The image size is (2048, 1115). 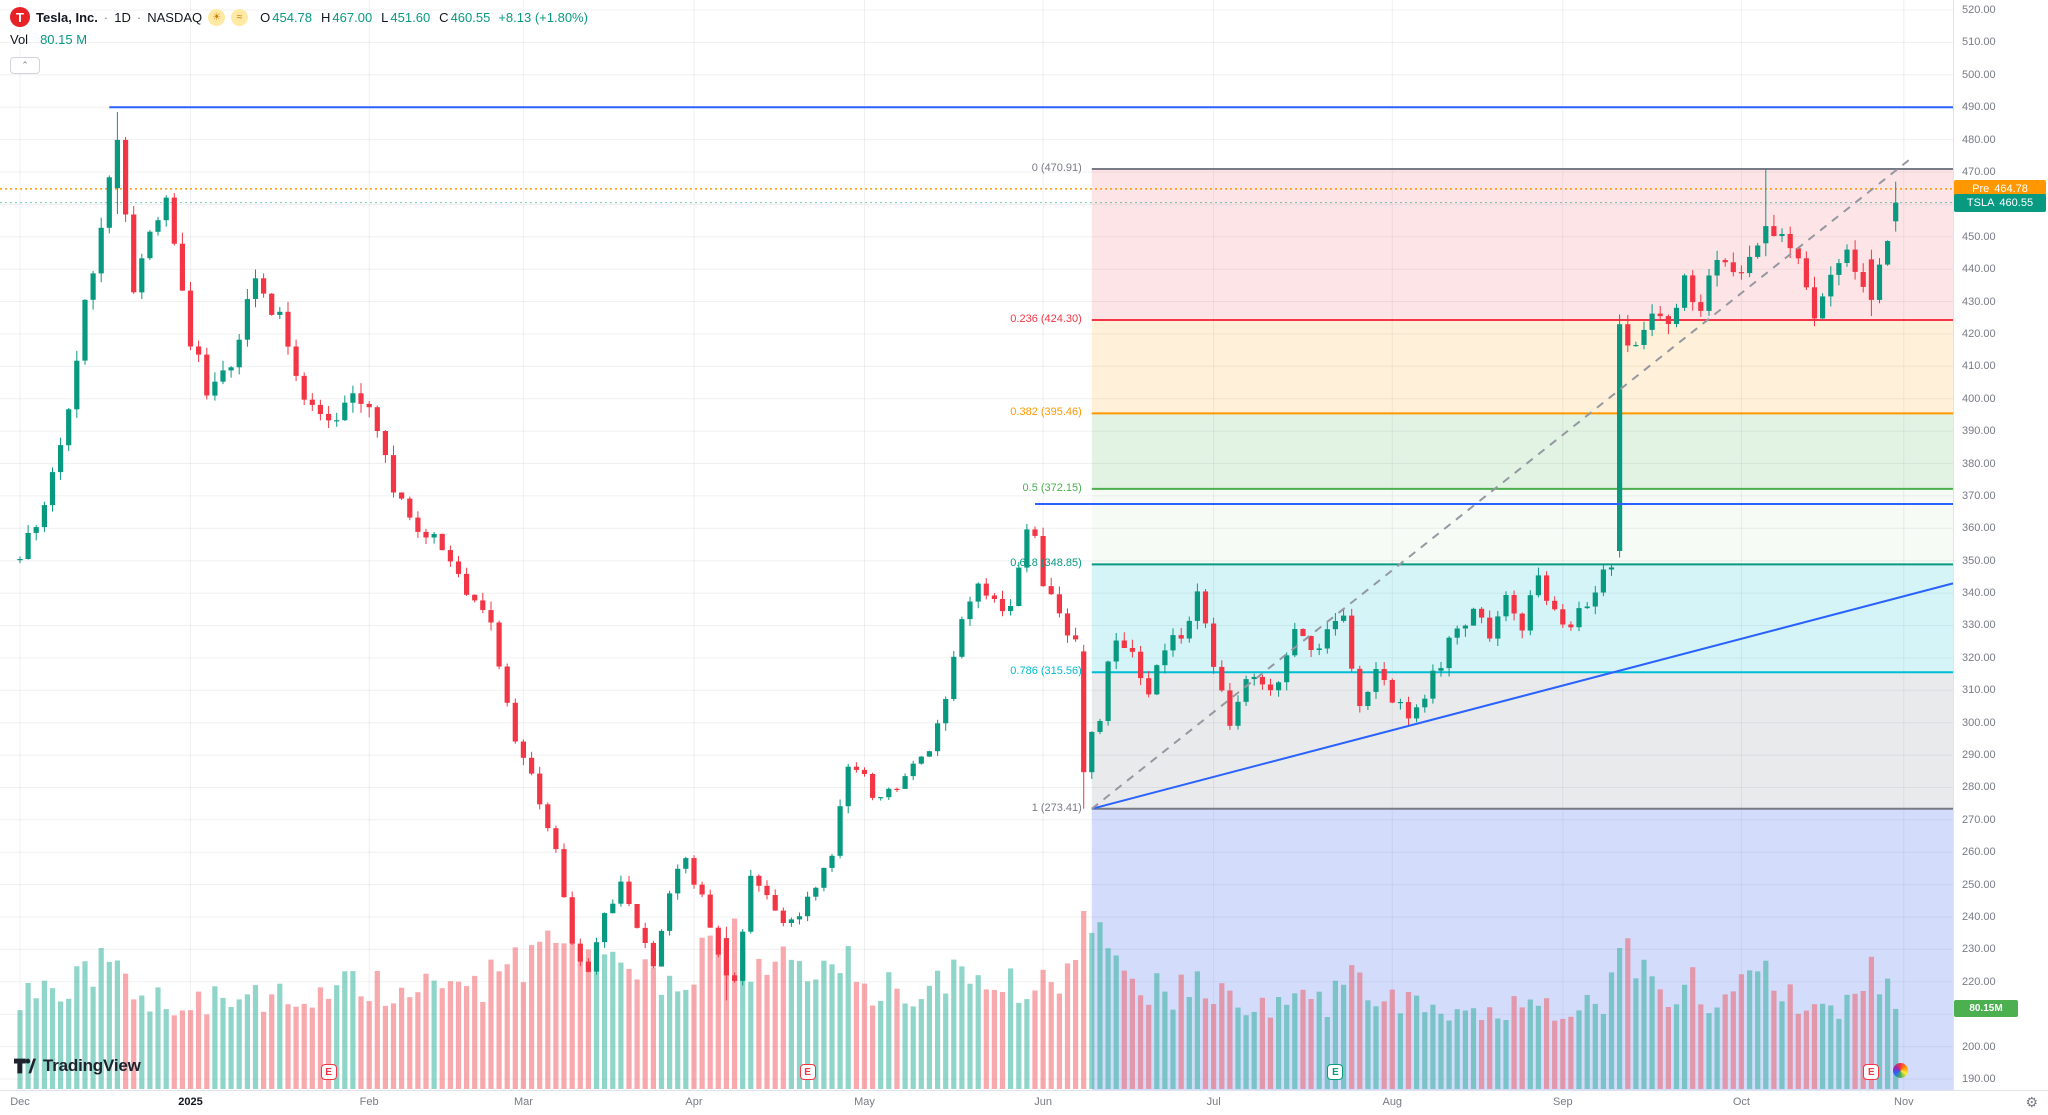 What do you see at coordinates (2016, 202) in the screenshot?
I see `last-tag-value: 460.55` at bounding box center [2016, 202].